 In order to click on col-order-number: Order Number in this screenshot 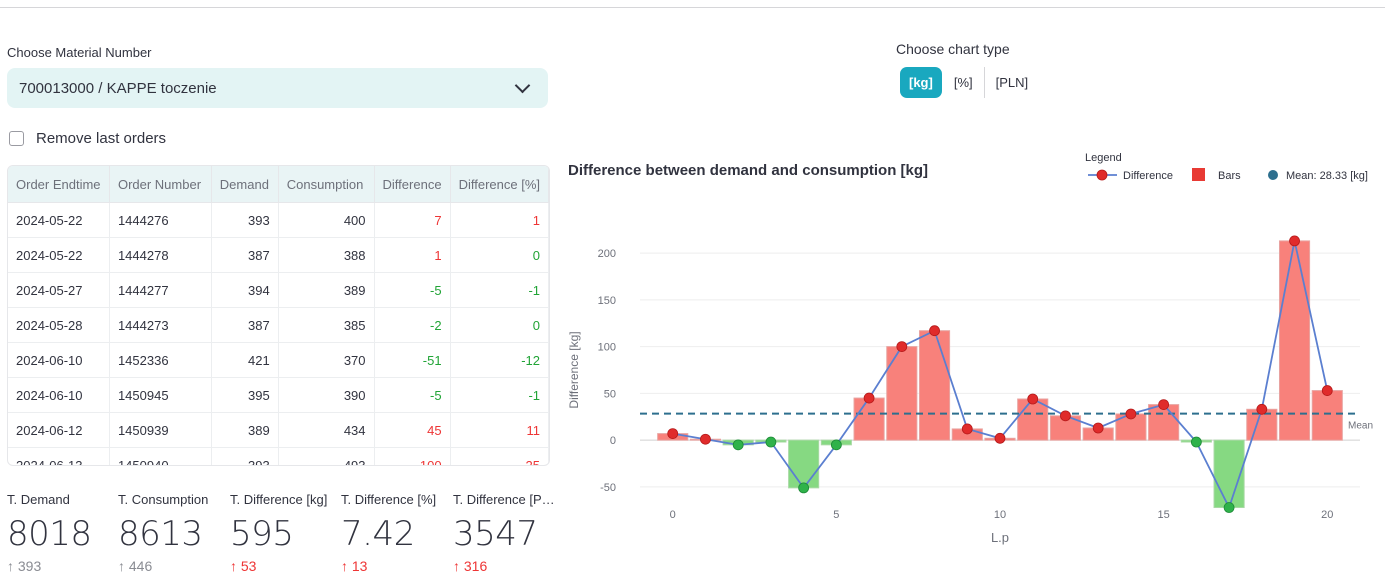, I will do `click(160, 184)`.